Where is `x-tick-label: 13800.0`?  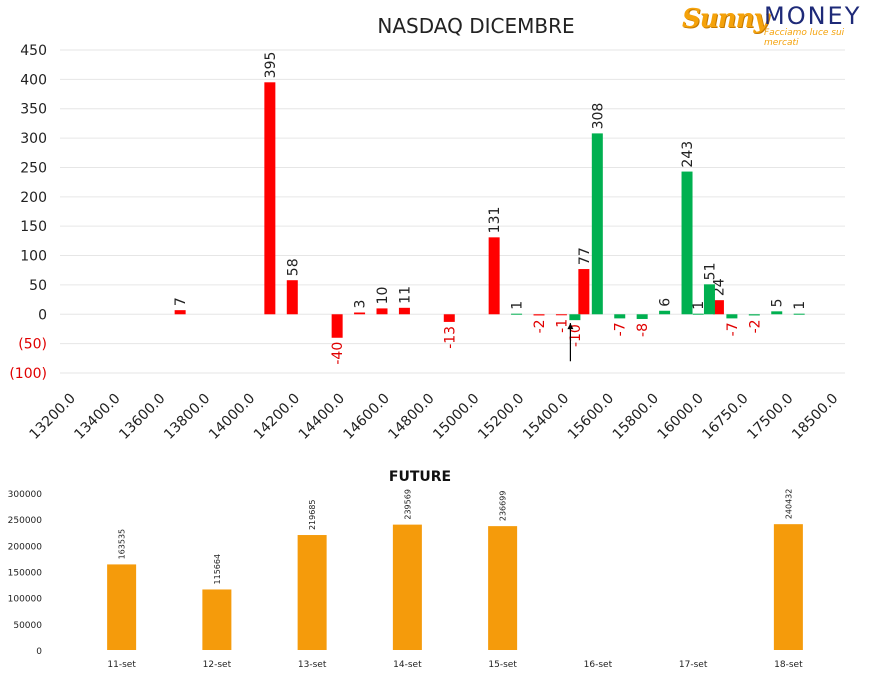 x-tick-label: 13800.0 is located at coordinates (187, 417).